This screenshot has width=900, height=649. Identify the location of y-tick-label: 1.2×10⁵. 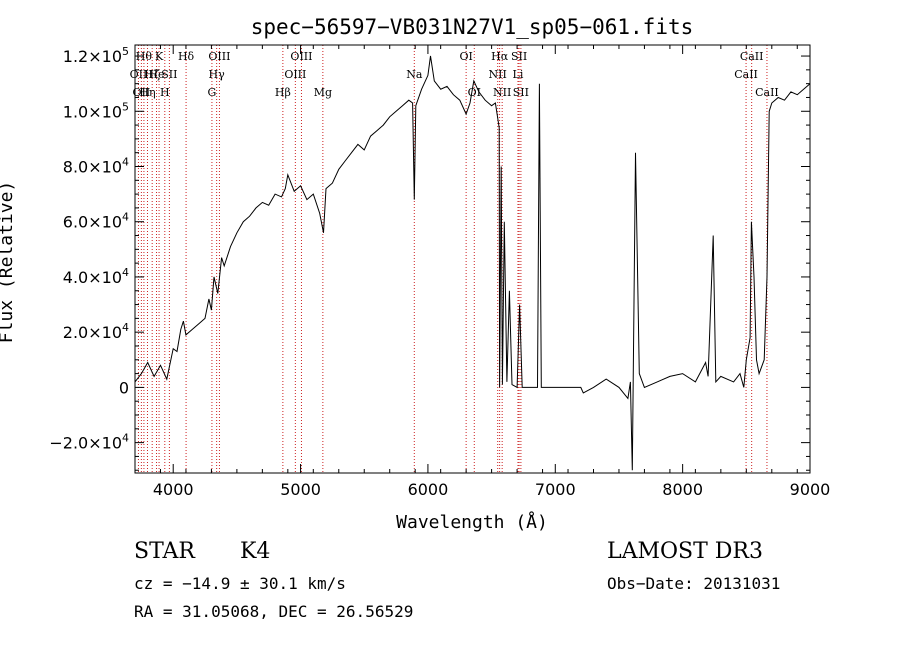
(96, 55).